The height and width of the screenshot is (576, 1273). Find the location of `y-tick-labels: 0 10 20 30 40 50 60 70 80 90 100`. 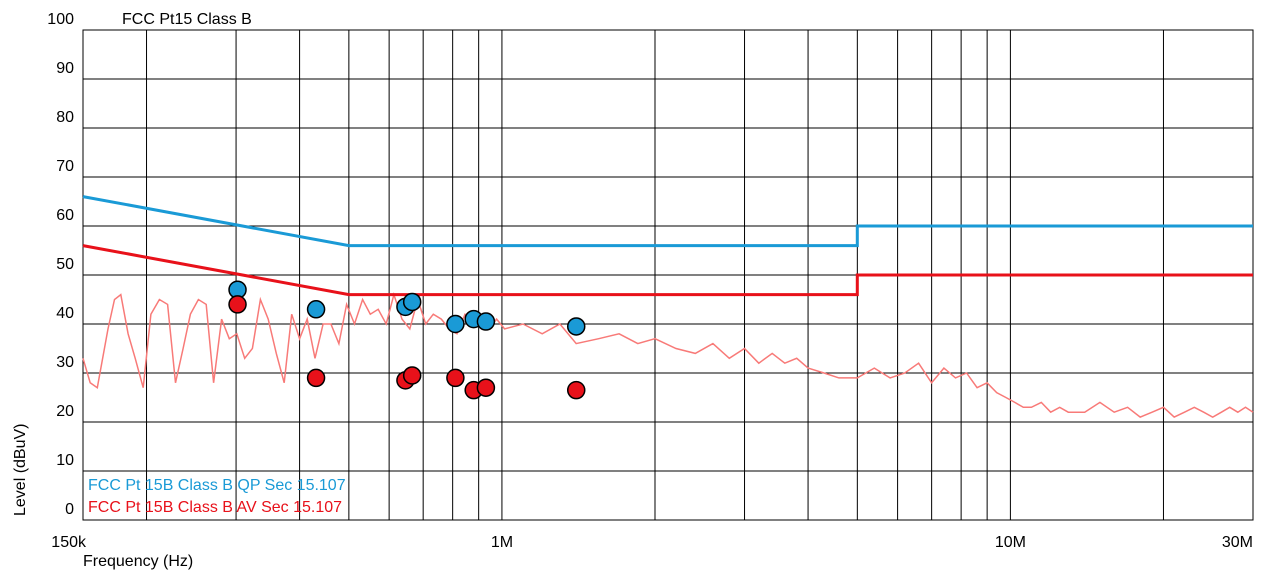

y-tick-labels: 0 10 20 30 40 50 60 70 80 90 100 is located at coordinates (60, 264).